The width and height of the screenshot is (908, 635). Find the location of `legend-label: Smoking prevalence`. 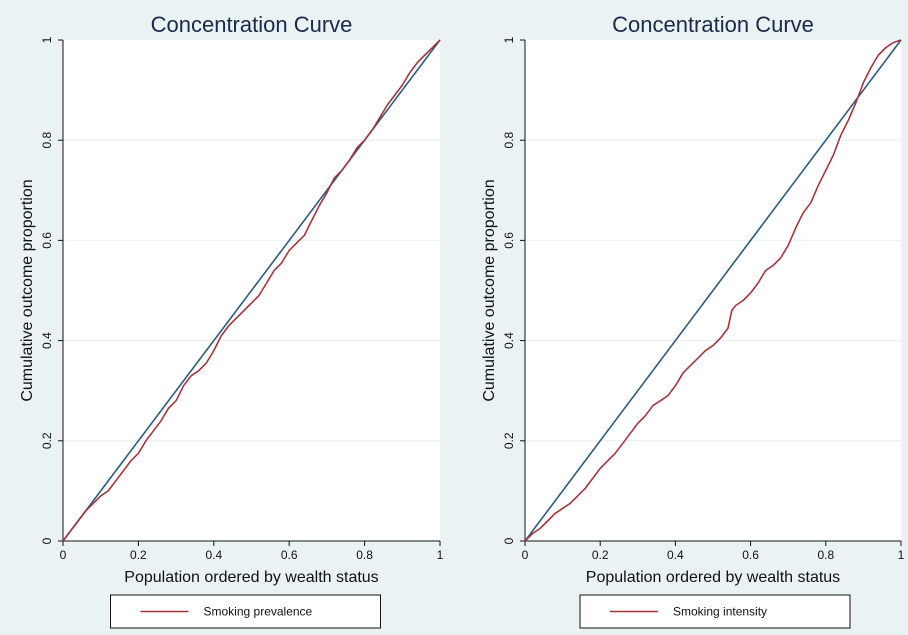

legend-label: Smoking prevalence is located at coordinates (258, 612).